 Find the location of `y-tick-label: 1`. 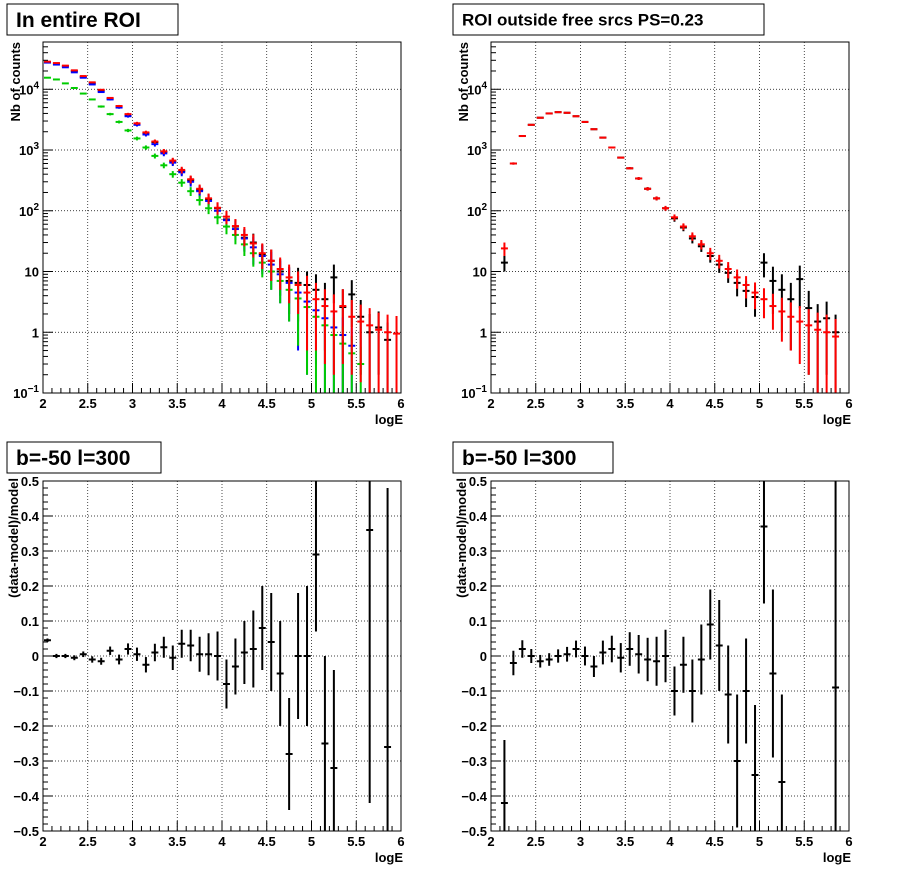

y-tick-label: 1 is located at coordinates (35, 332).